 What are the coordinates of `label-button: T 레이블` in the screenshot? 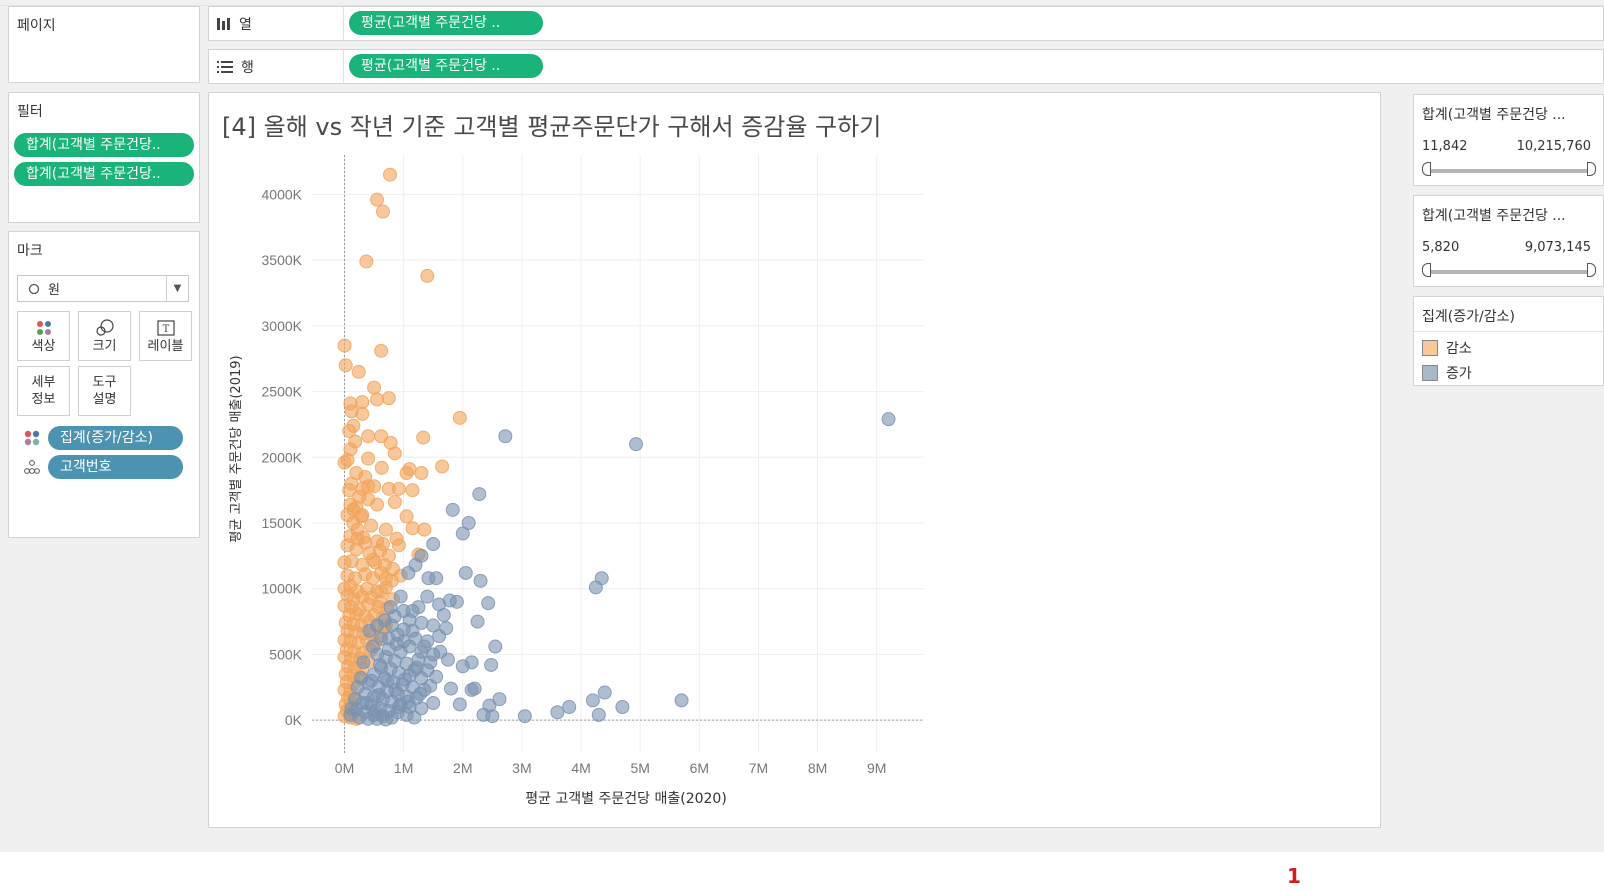 It's located at (165, 336).